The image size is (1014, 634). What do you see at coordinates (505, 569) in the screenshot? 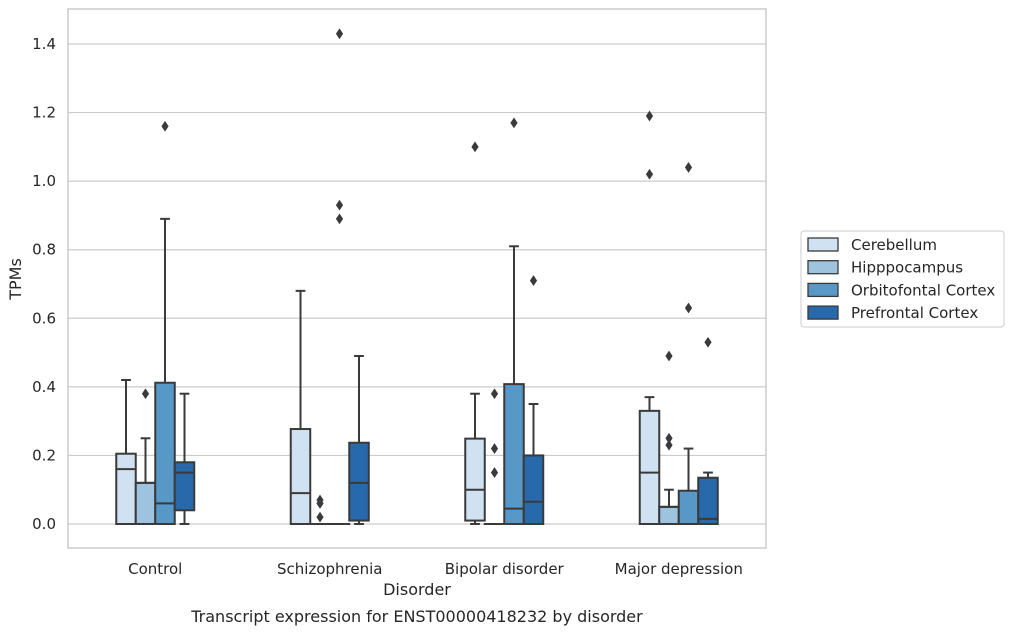
I see `x-tick-label: Bipolar disorder` at bounding box center [505, 569].